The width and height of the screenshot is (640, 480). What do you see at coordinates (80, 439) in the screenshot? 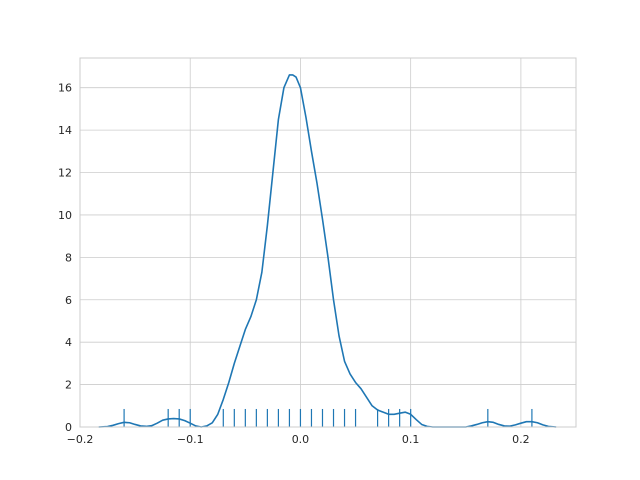
I see `x-tick-label: −0.2` at bounding box center [80, 439].